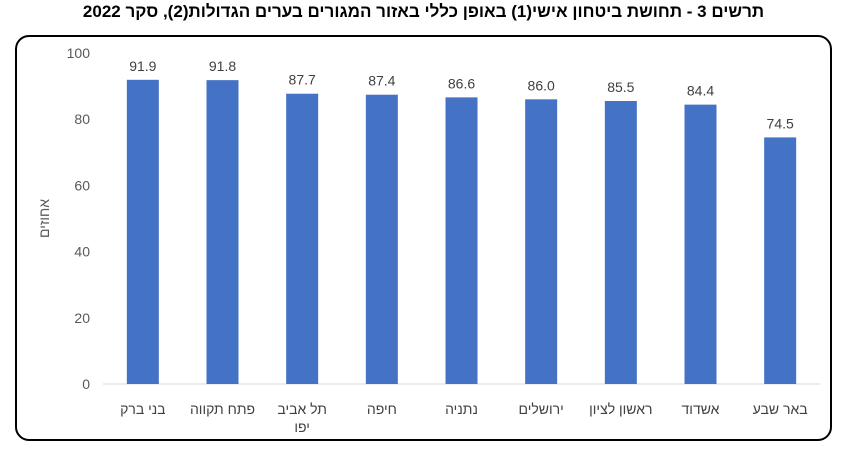 The width and height of the screenshot is (847, 449). What do you see at coordinates (701, 409) in the screenshot?
I see `x-tick-label: אשדוד` at bounding box center [701, 409].